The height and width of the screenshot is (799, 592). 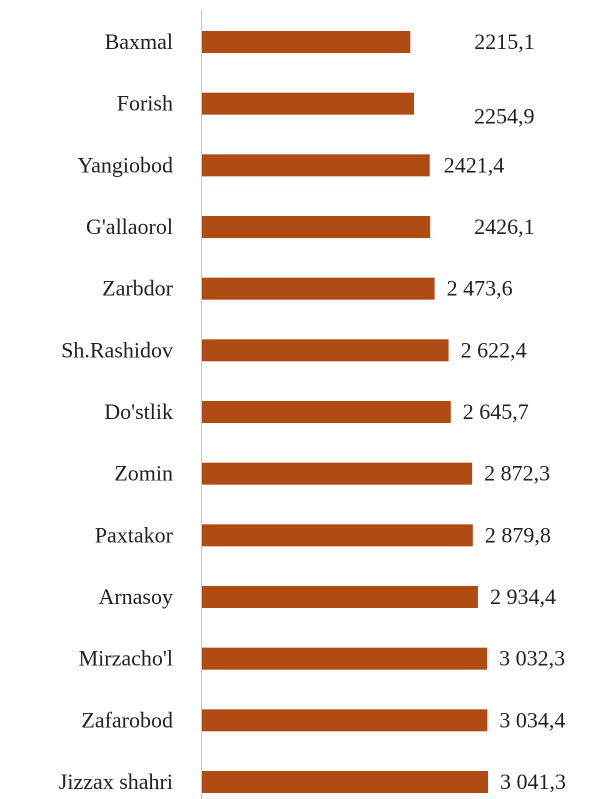 What do you see at coordinates (134, 534) in the screenshot?
I see `category-label: Paxtakor` at bounding box center [134, 534].